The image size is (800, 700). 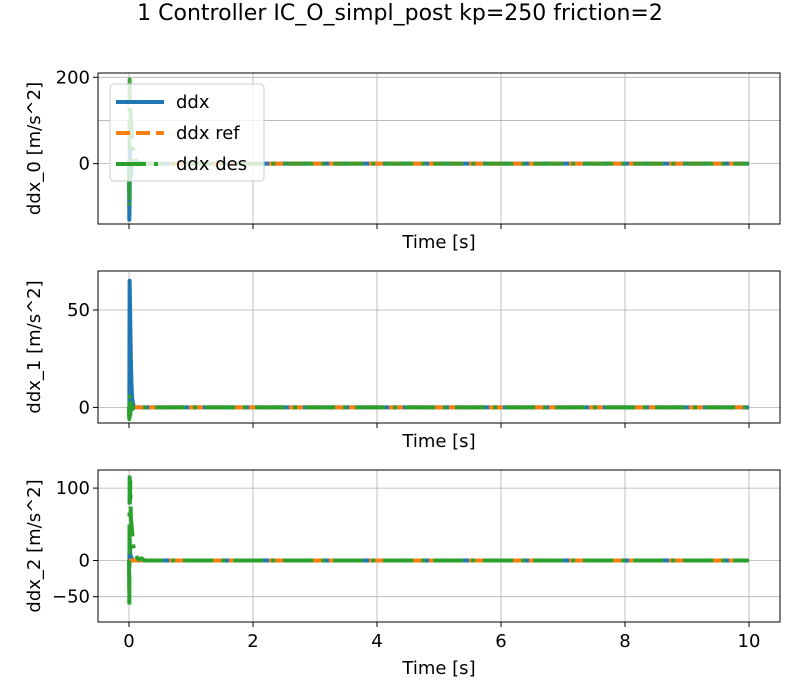 What do you see at coordinates (749, 641) in the screenshot?
I see `x-tick-label: 10` at bounding box center [749, 641].